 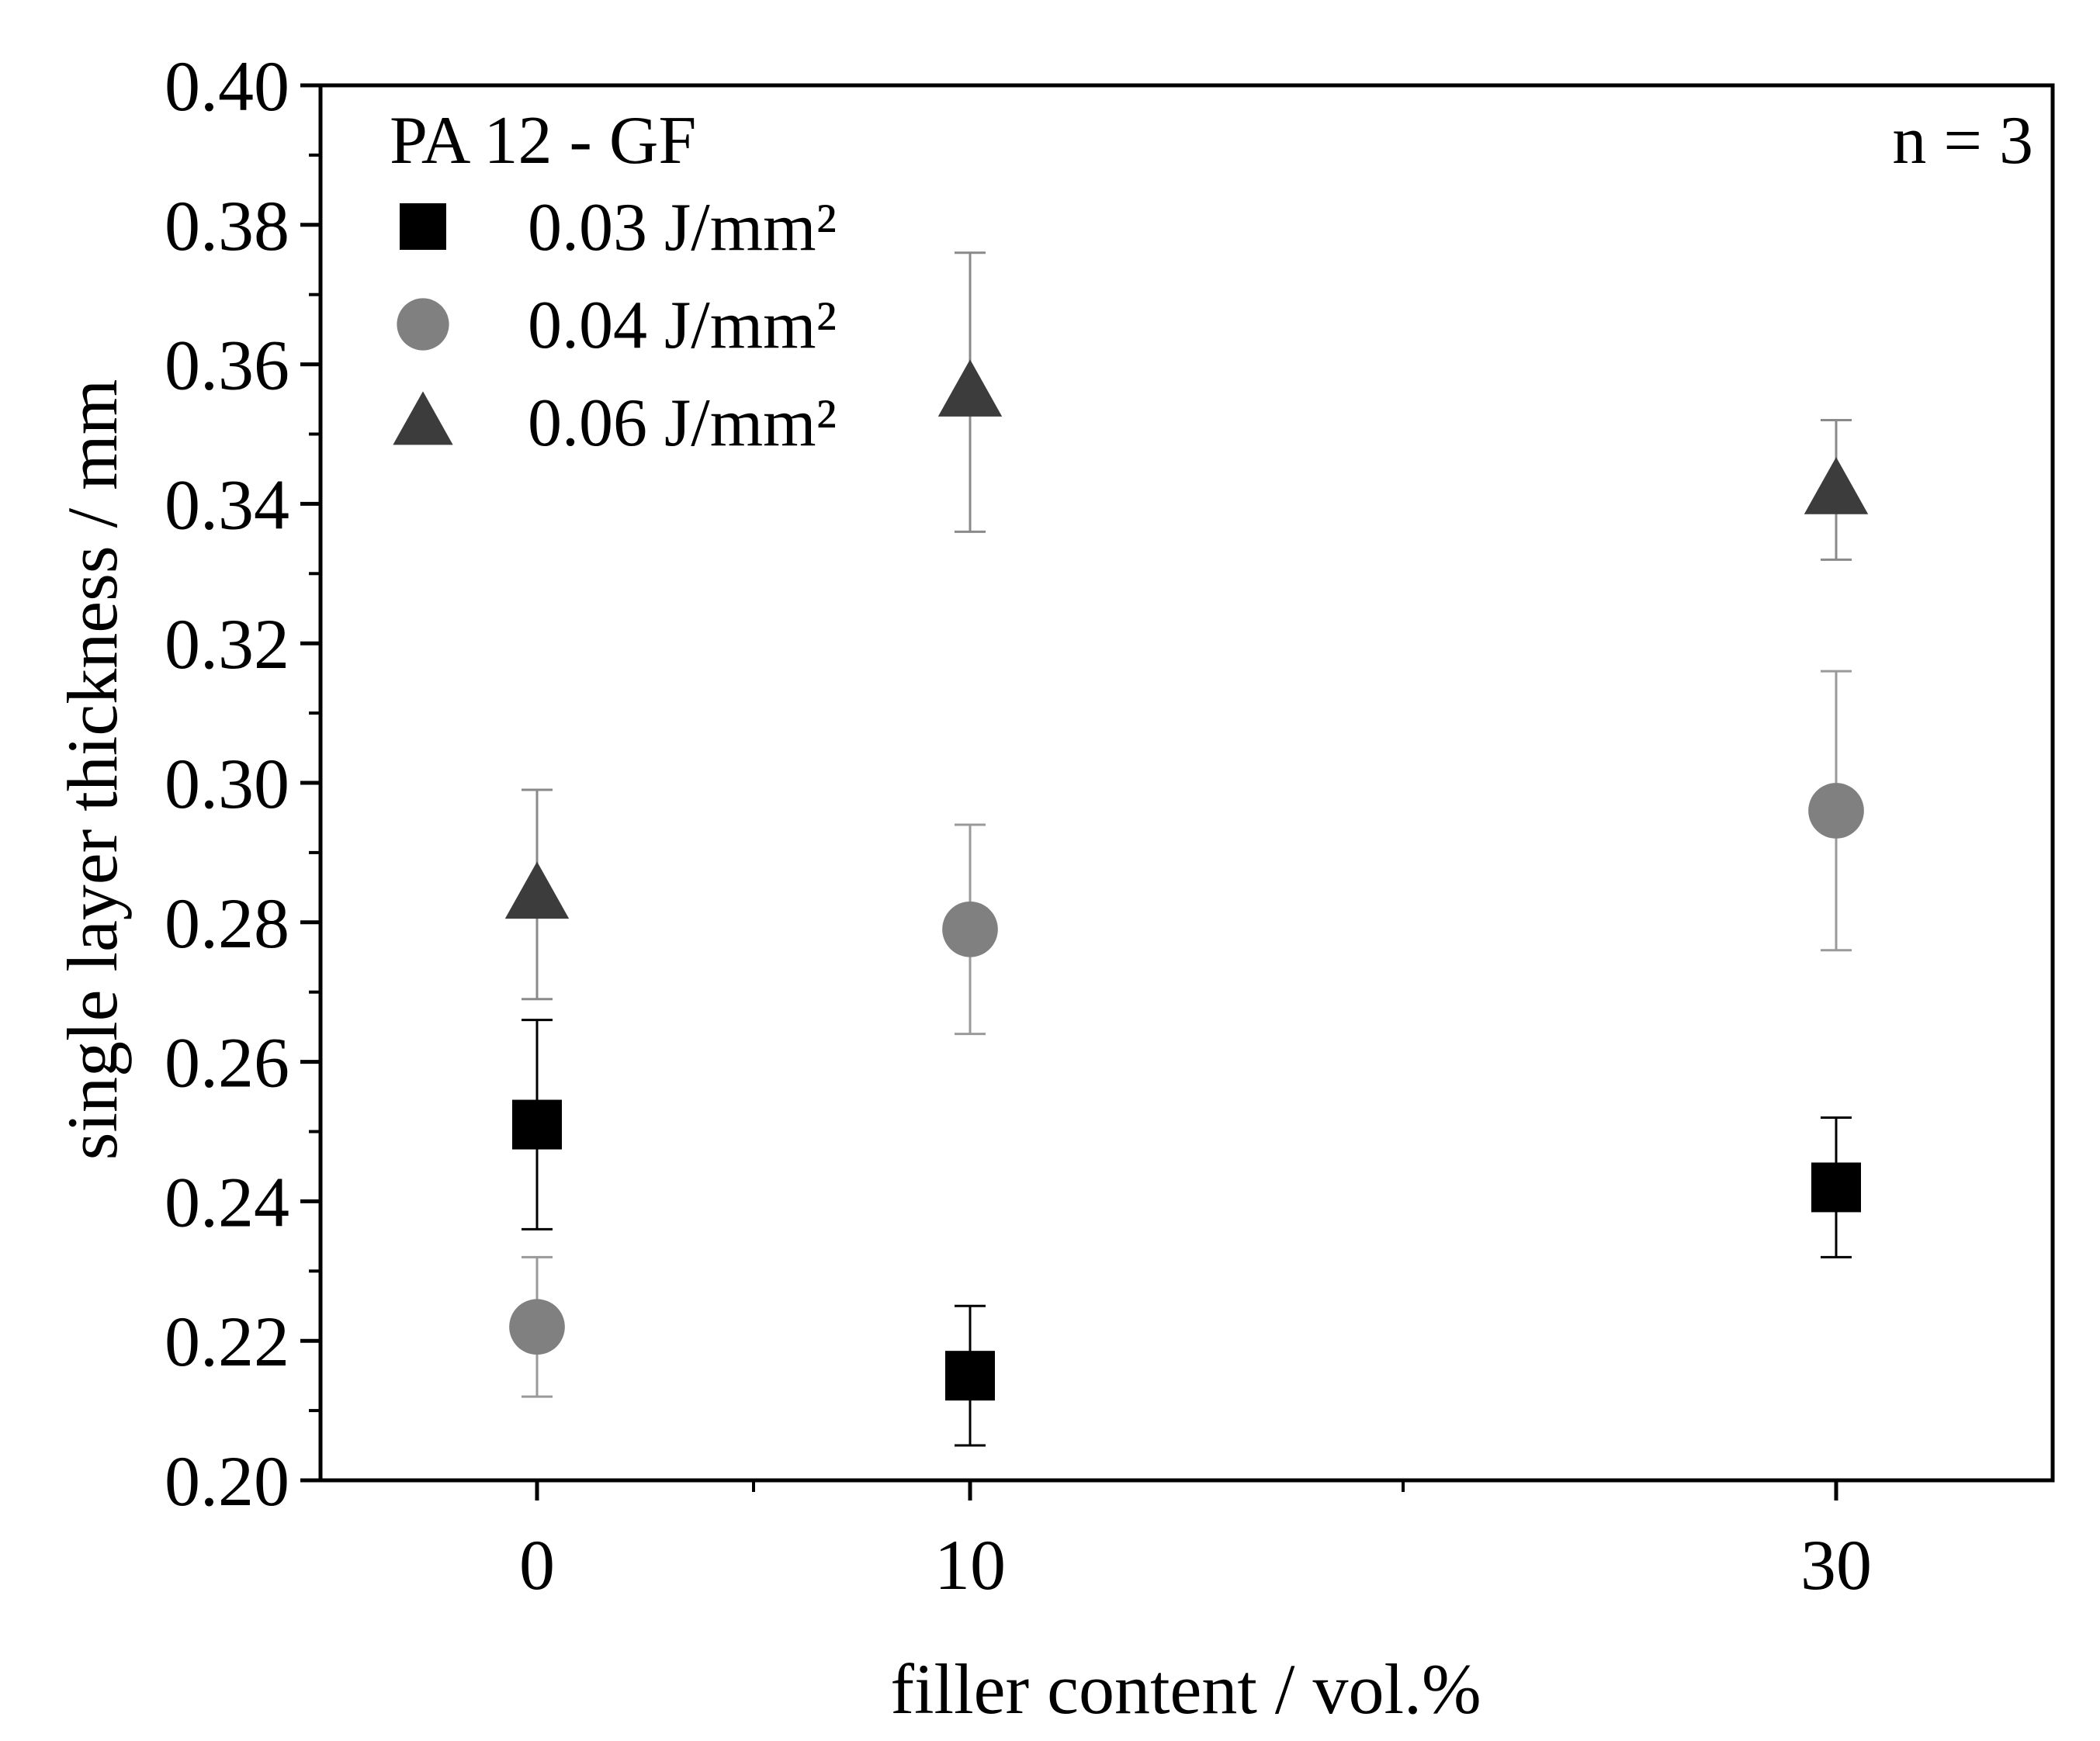 I want to click on y-tick-label: 0.40, so click(x=227, y=86).